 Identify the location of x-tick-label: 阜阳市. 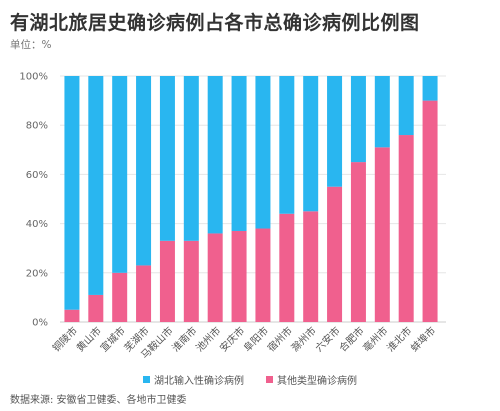
(256, 339).